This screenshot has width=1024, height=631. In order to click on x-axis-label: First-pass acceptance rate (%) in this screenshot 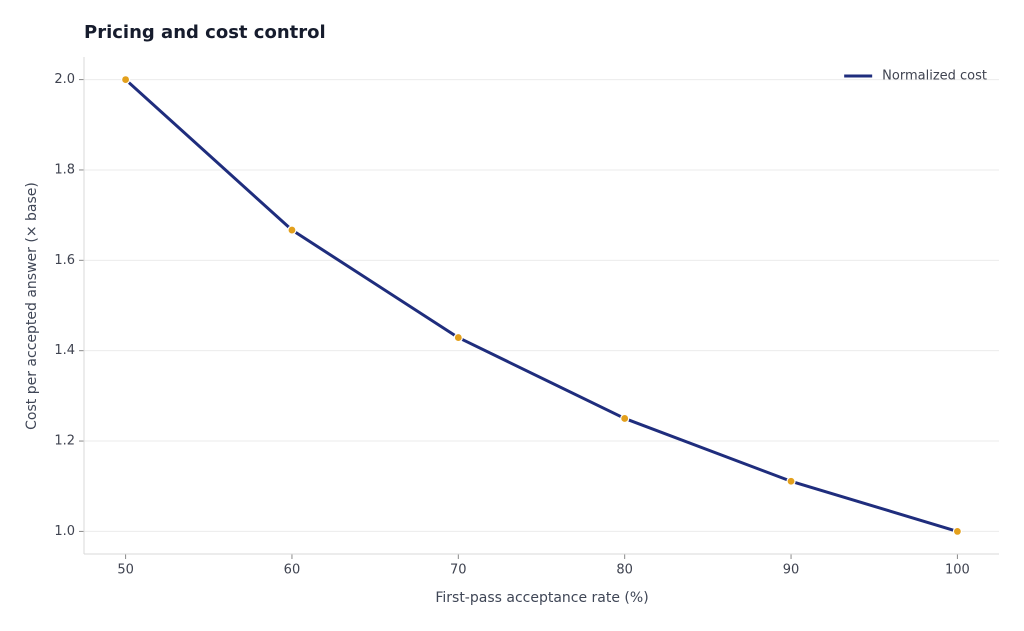, I will do `click(541, 598)`.